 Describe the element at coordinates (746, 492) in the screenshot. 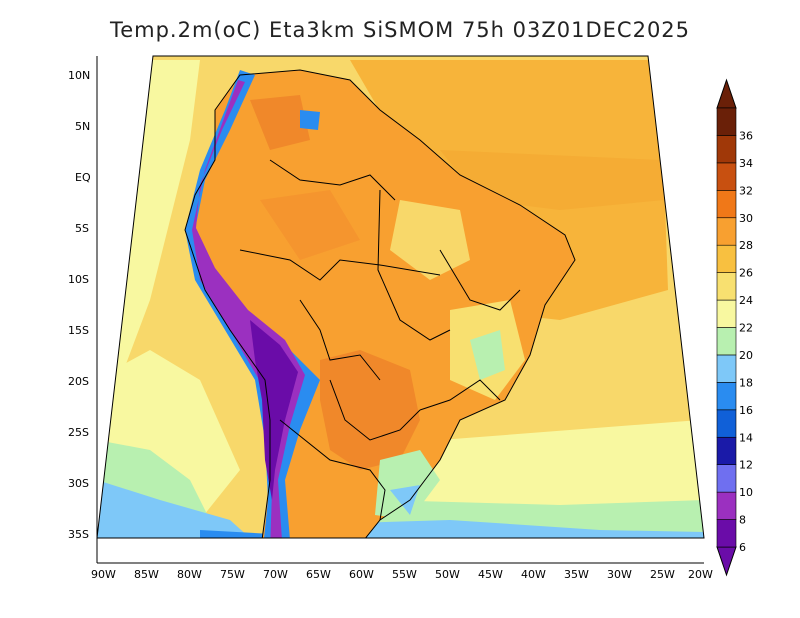

I see `legend-label: 10` at that location.